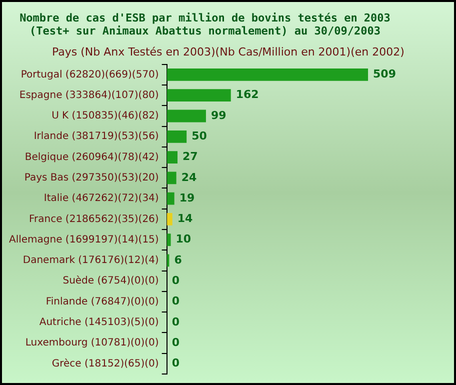 Image resolution: width=456 pixels, height=385 pixels. I want to click on y-tick-label: Italie (467262)(72)(34), so click(101, 198).